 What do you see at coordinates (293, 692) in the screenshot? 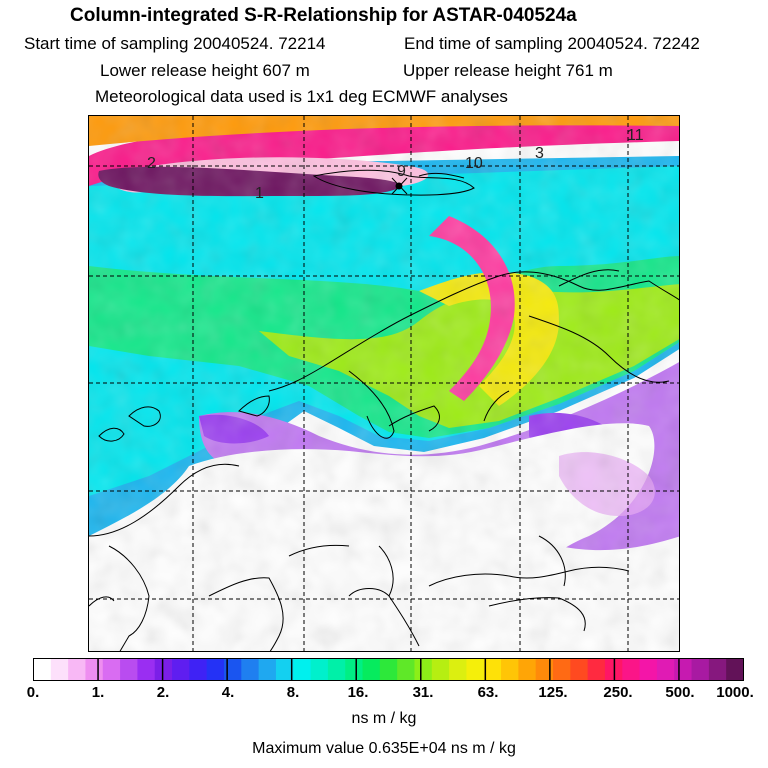
I see `legend-tick-8: 8.` at bounding box center [293, 692].